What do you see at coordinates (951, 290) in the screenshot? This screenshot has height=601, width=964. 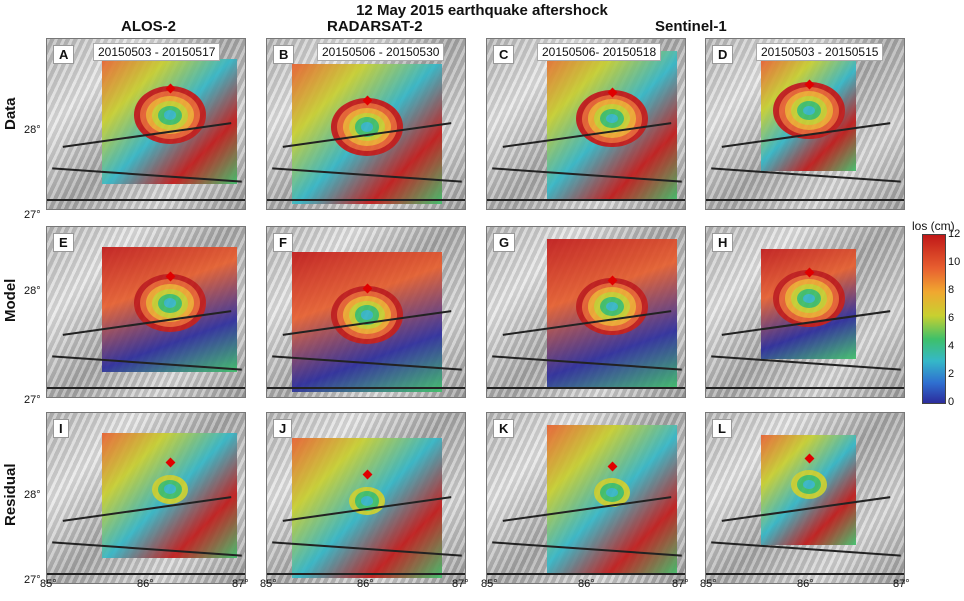 I see `colorbar-tick-8: 8` at bounding box center [951, 290].